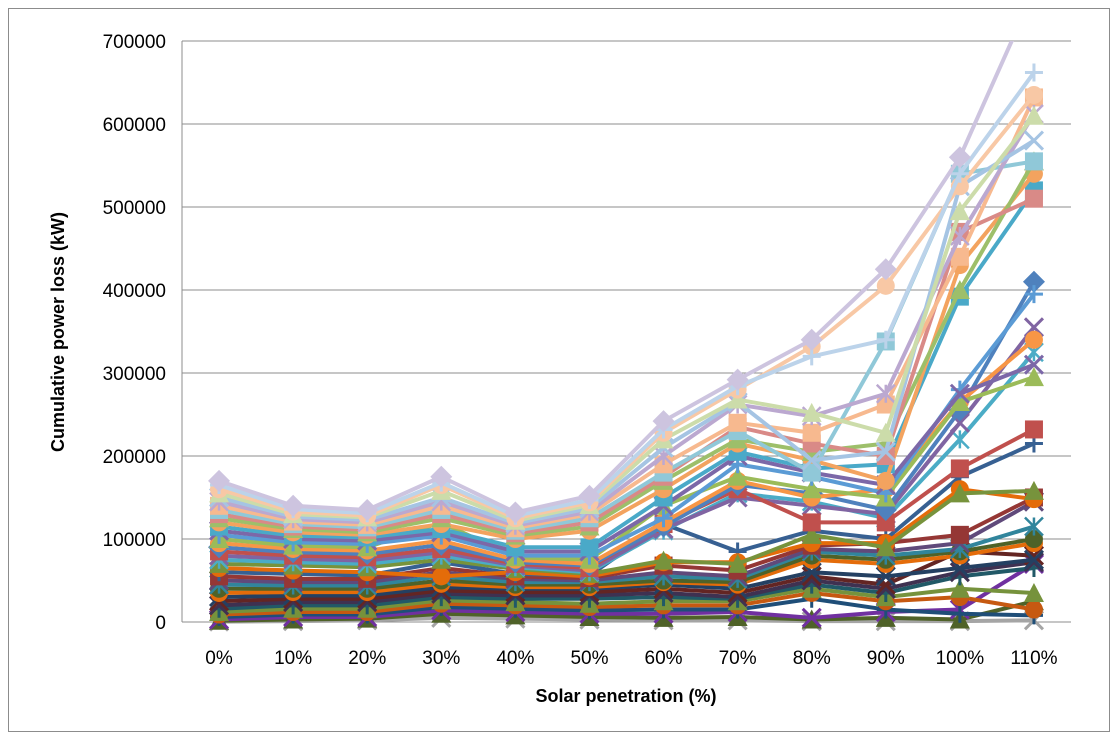 The height and width of the screenshot is (740, 1120). What do you see at coordinates (134, 457) in the screenshot?
I see `y-tick-label: 200000` at bounding box center [134, 457].